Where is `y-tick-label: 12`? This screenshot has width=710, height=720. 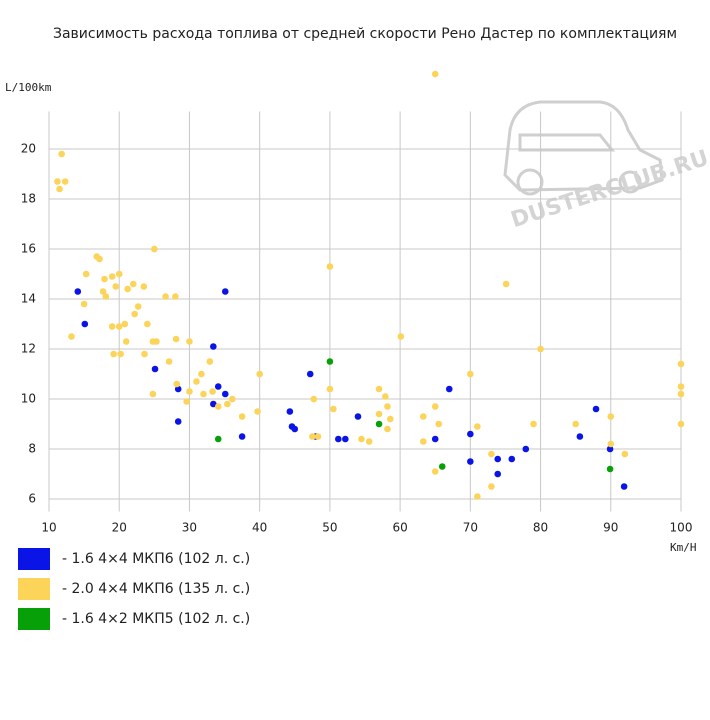 y-tick-label: 12 is located at coordinates (28, 349).